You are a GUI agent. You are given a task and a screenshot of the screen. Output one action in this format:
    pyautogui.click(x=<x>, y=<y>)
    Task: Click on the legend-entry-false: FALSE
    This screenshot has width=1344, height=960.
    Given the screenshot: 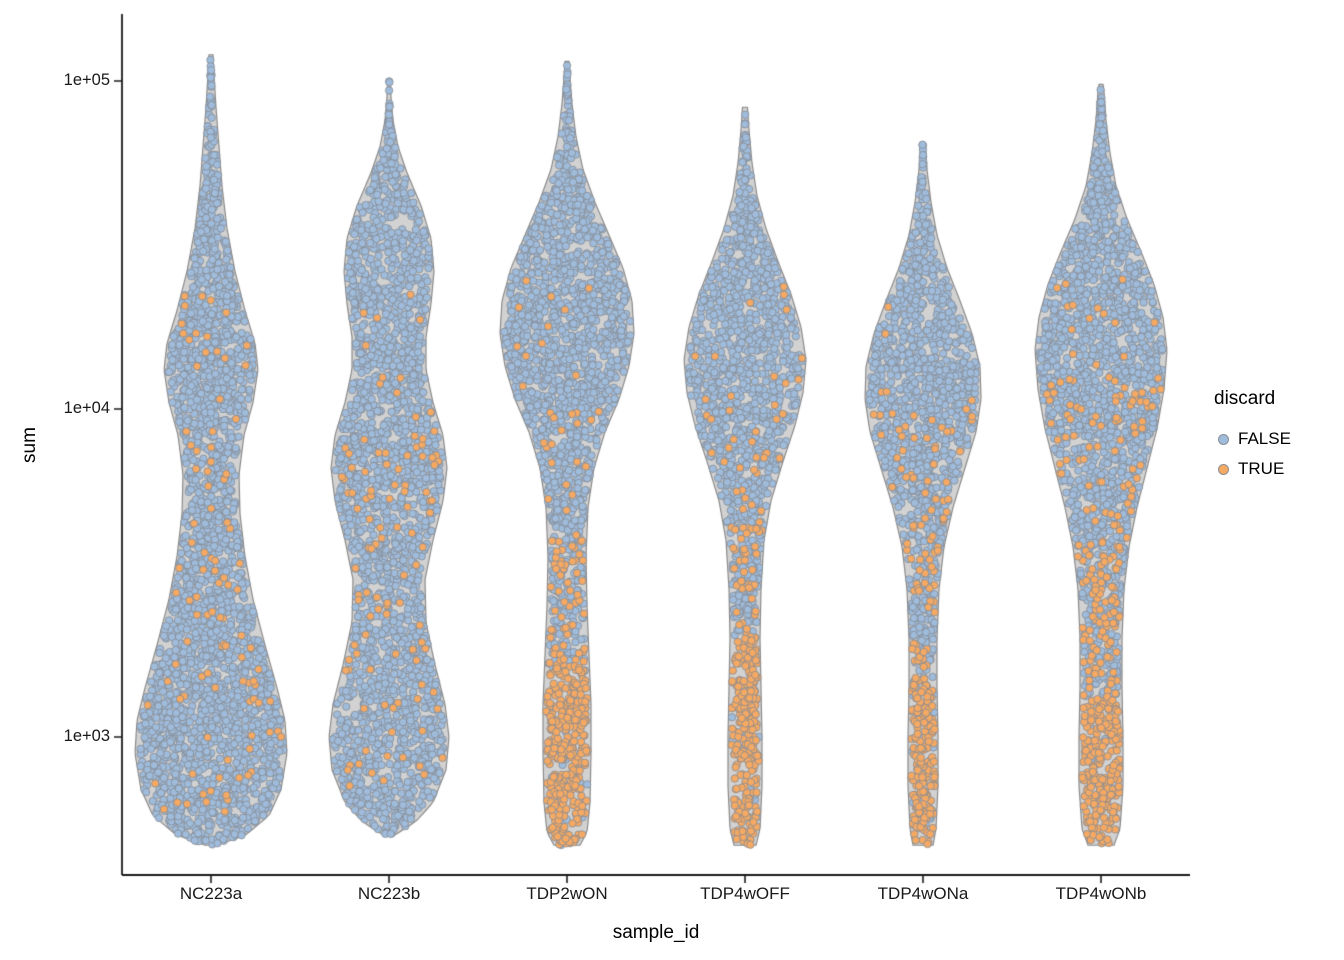 What is the action you would take?
    pyautogui.click(x=1254, y=439)
    